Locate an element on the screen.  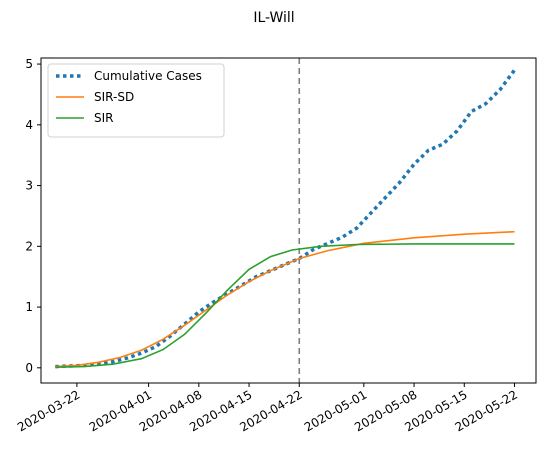
y-tick-label-5: 5 is located at coordinates (29, 64).